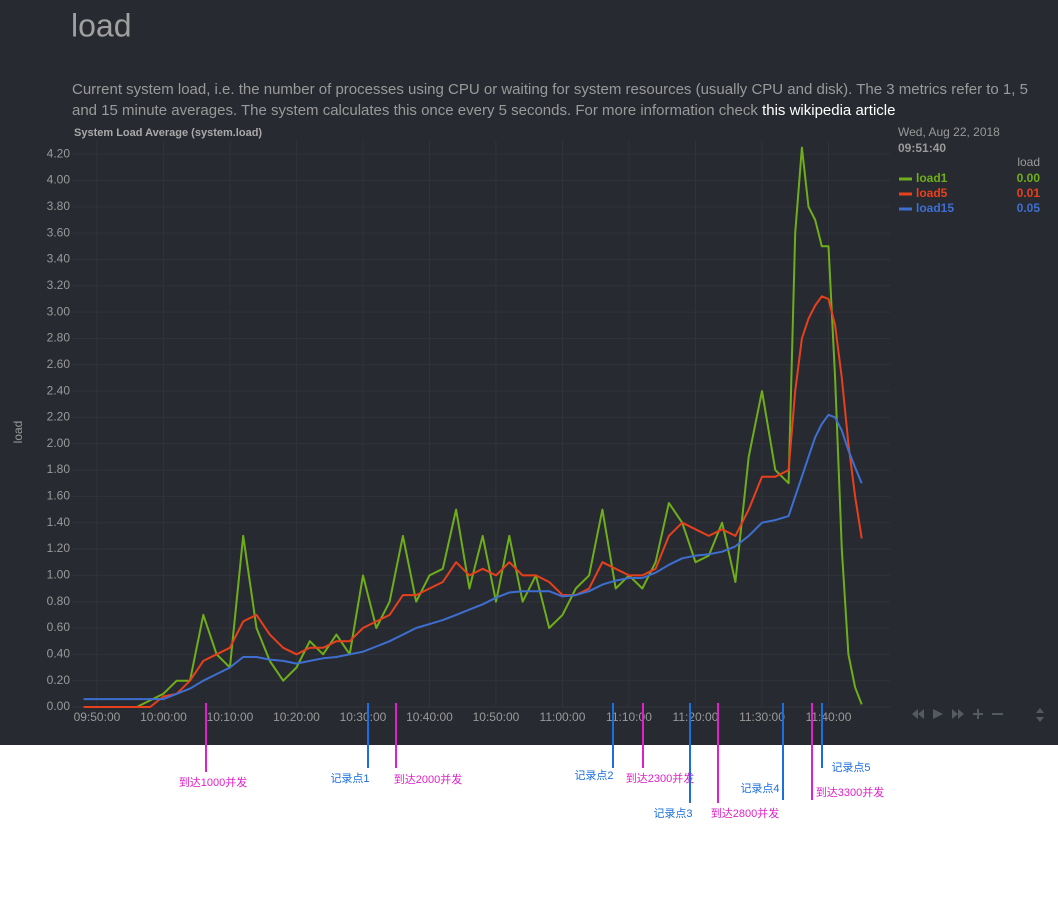 The width and height of the screenshot is (1058, 904). What do you see at coordinates (829, 717) in the screenshot?
I see `x-tick-label: 11:40:00` at bounding box center [829, 717].